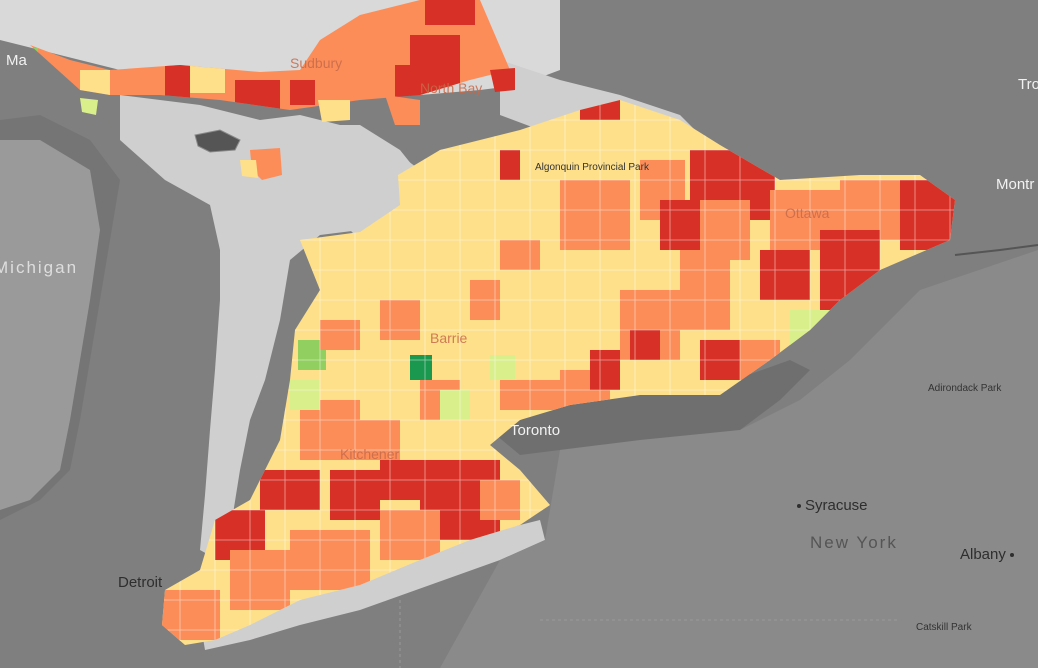 The height and width of the screenshot is (668, 1038). I want to click on lake-erie, so click(372, 585).